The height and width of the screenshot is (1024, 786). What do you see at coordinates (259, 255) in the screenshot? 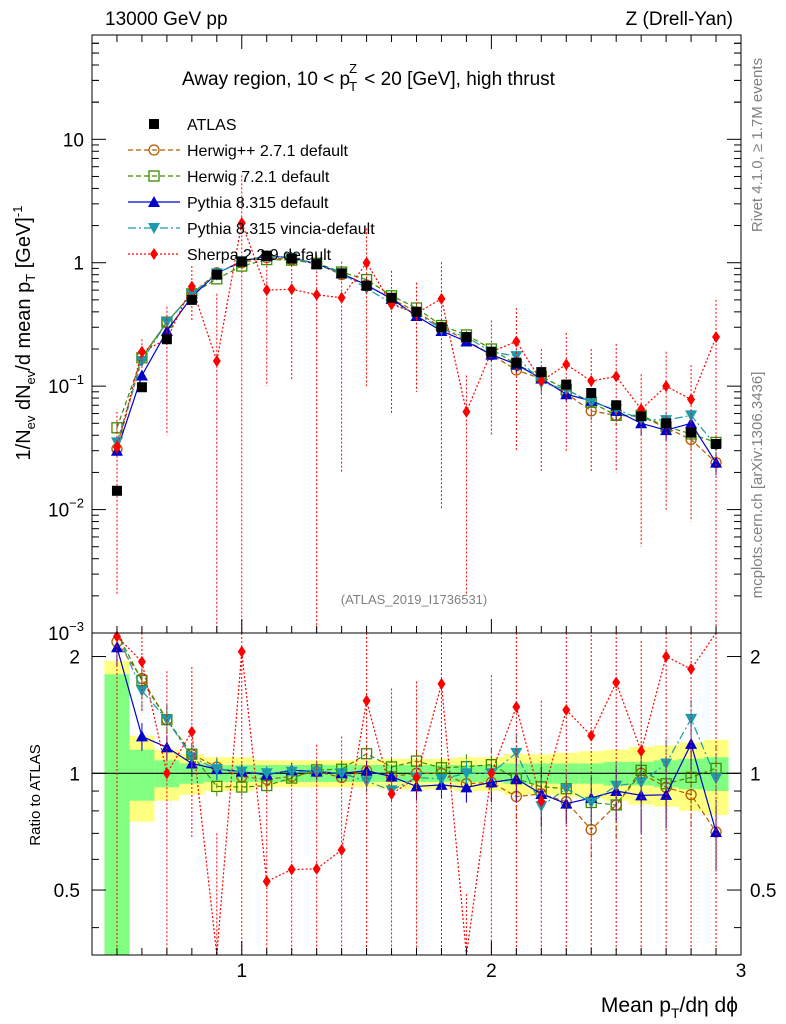
I see `legend-label: Sherpa 2.2.9 default` at bounding box center [259, 255].